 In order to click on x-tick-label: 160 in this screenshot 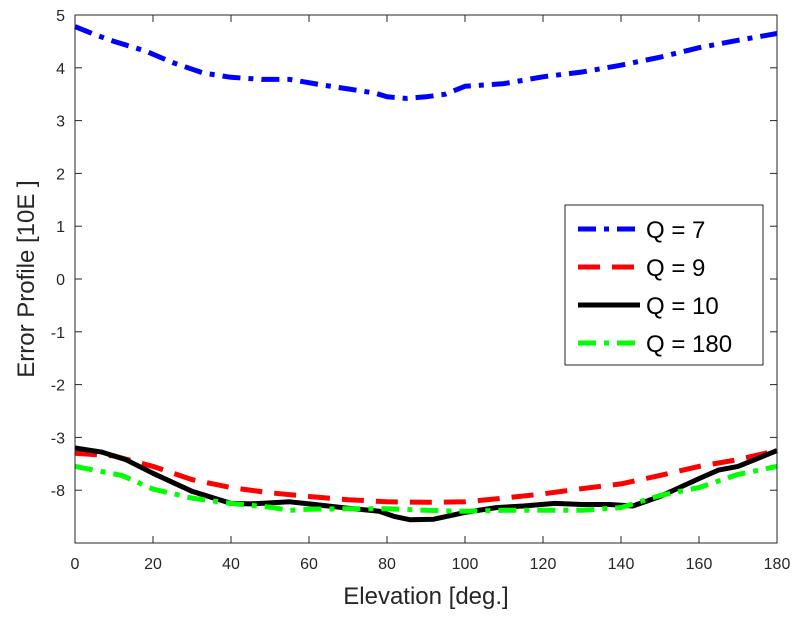, I will do `click(699, 564)`.